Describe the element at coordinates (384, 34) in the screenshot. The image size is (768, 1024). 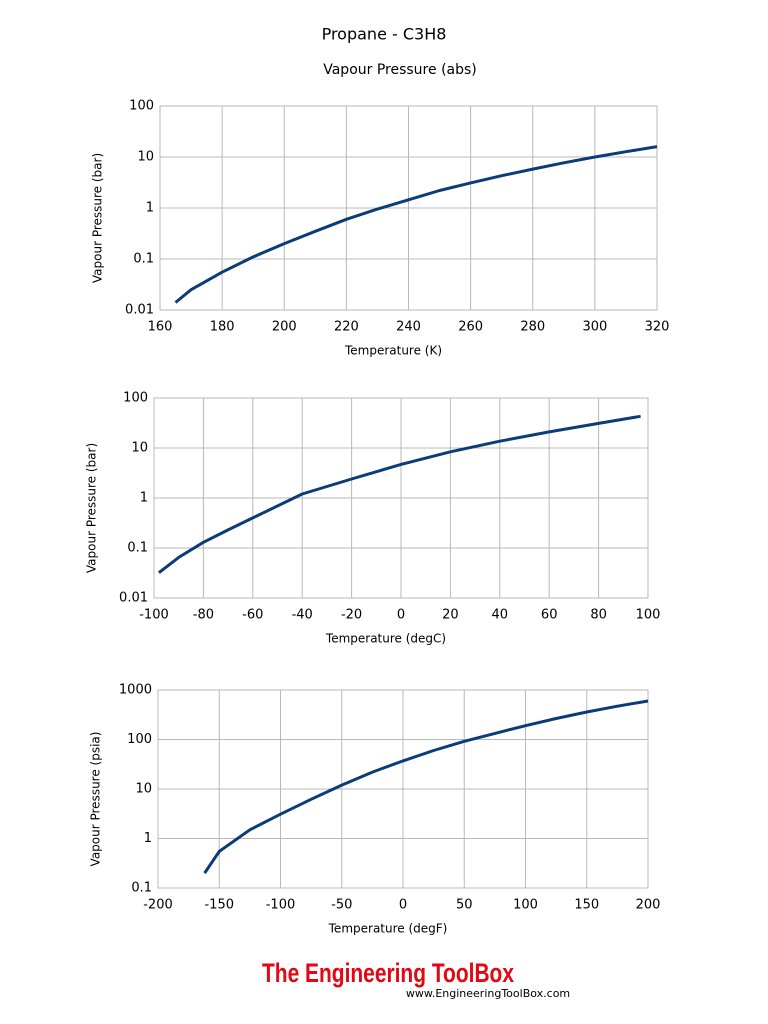
I see `page-title: Propane - C3H8` at that location.